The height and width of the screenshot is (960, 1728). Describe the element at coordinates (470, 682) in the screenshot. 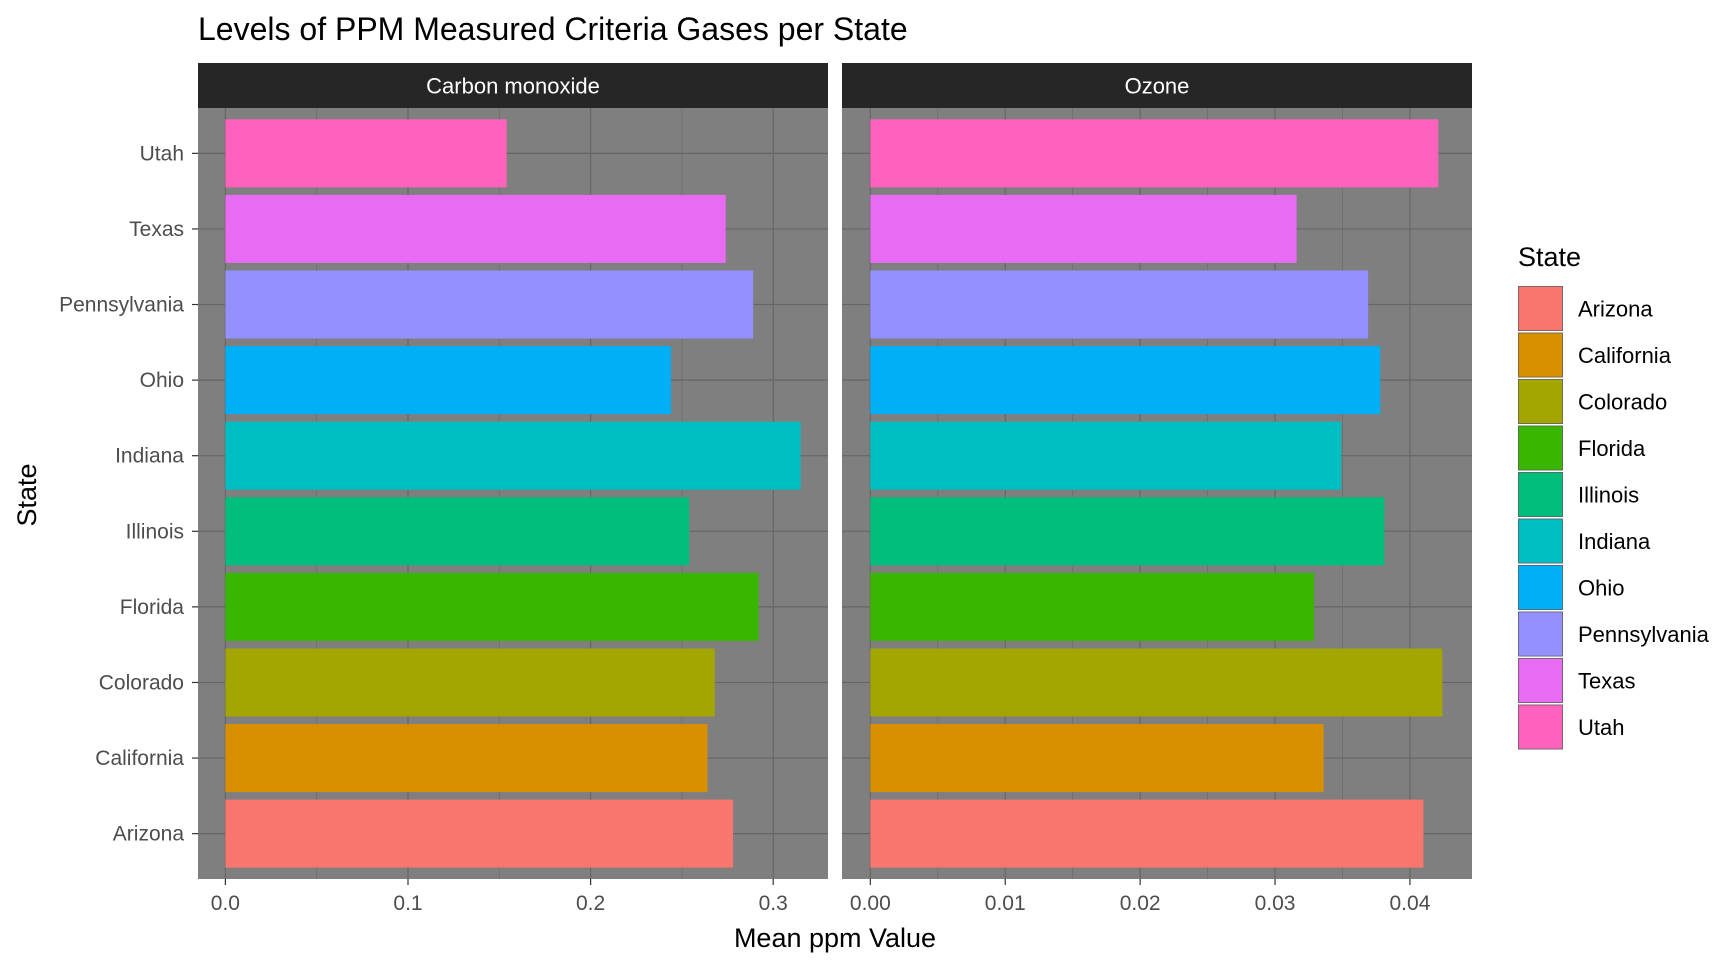

I see `bar-carbon-monoxide-colorado` at that location.